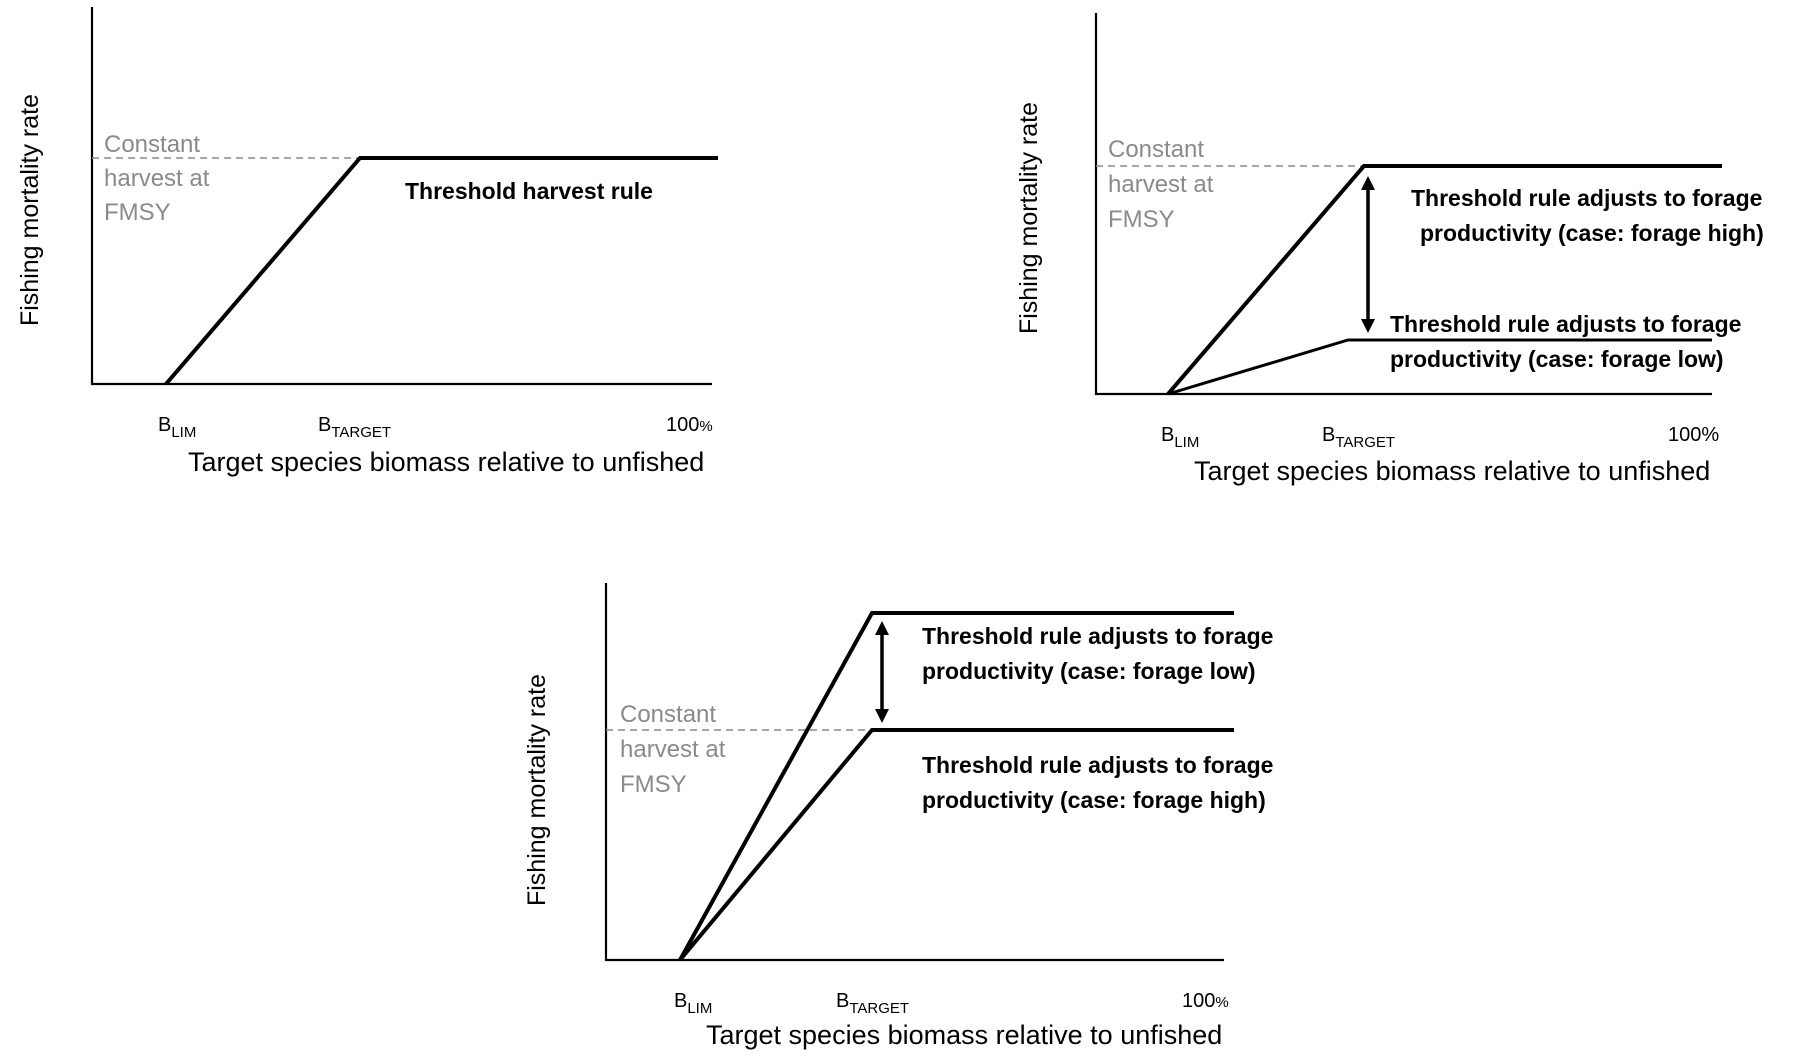 The height and width of the screenshot is (1056, 1800). I want to click on threshold-harvest-rule-label: Threshold harvest rule, so click(529, 191).